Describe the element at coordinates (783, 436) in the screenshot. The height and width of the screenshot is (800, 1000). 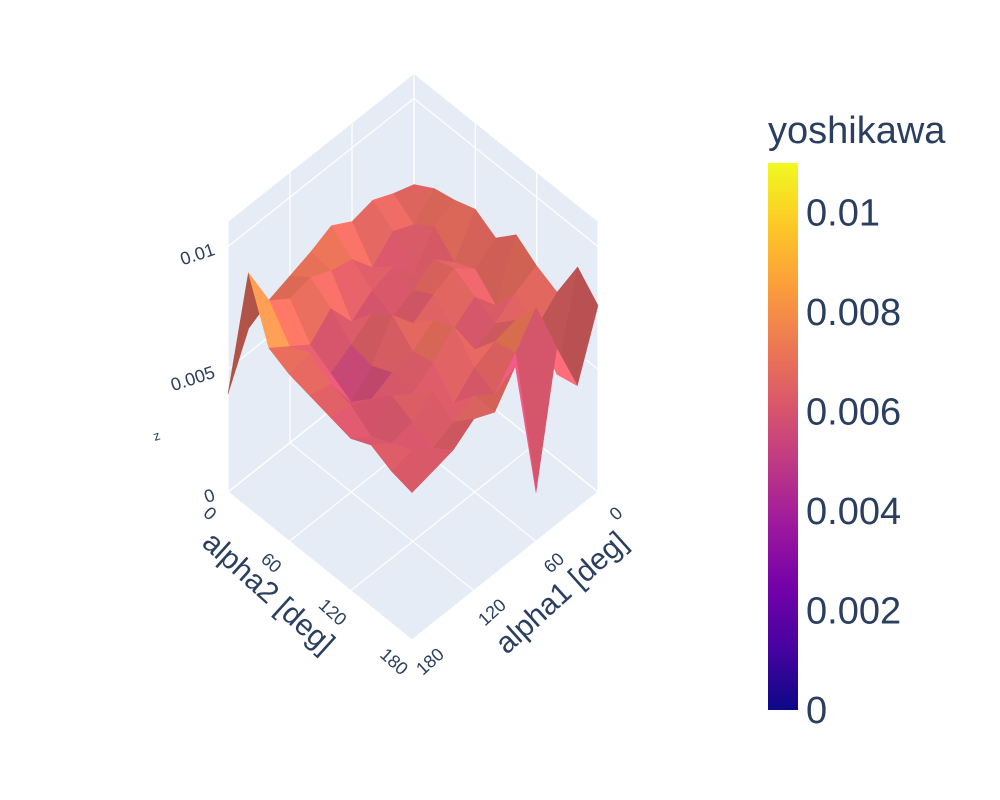
I see `colorbar-gradient` at that location.